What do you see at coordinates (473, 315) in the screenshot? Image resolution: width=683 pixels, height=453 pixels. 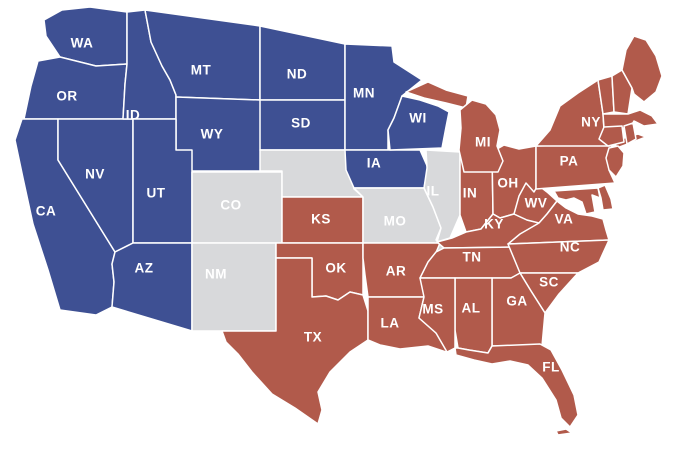 I see `state-al` at bounding box center [473, 315].